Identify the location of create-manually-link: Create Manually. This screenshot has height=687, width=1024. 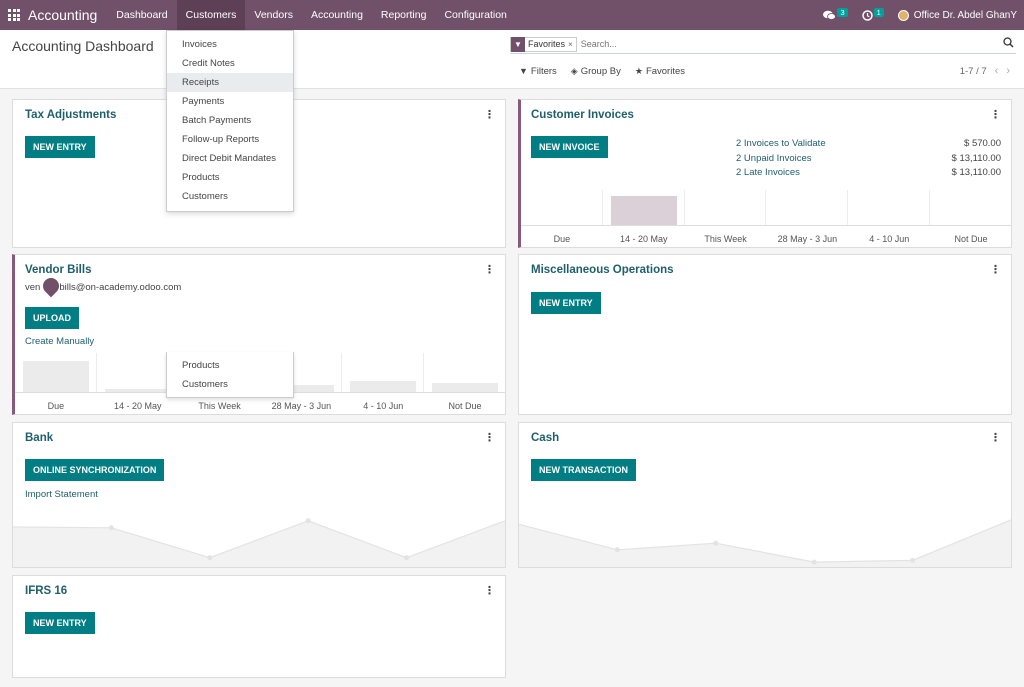
(60, 341).